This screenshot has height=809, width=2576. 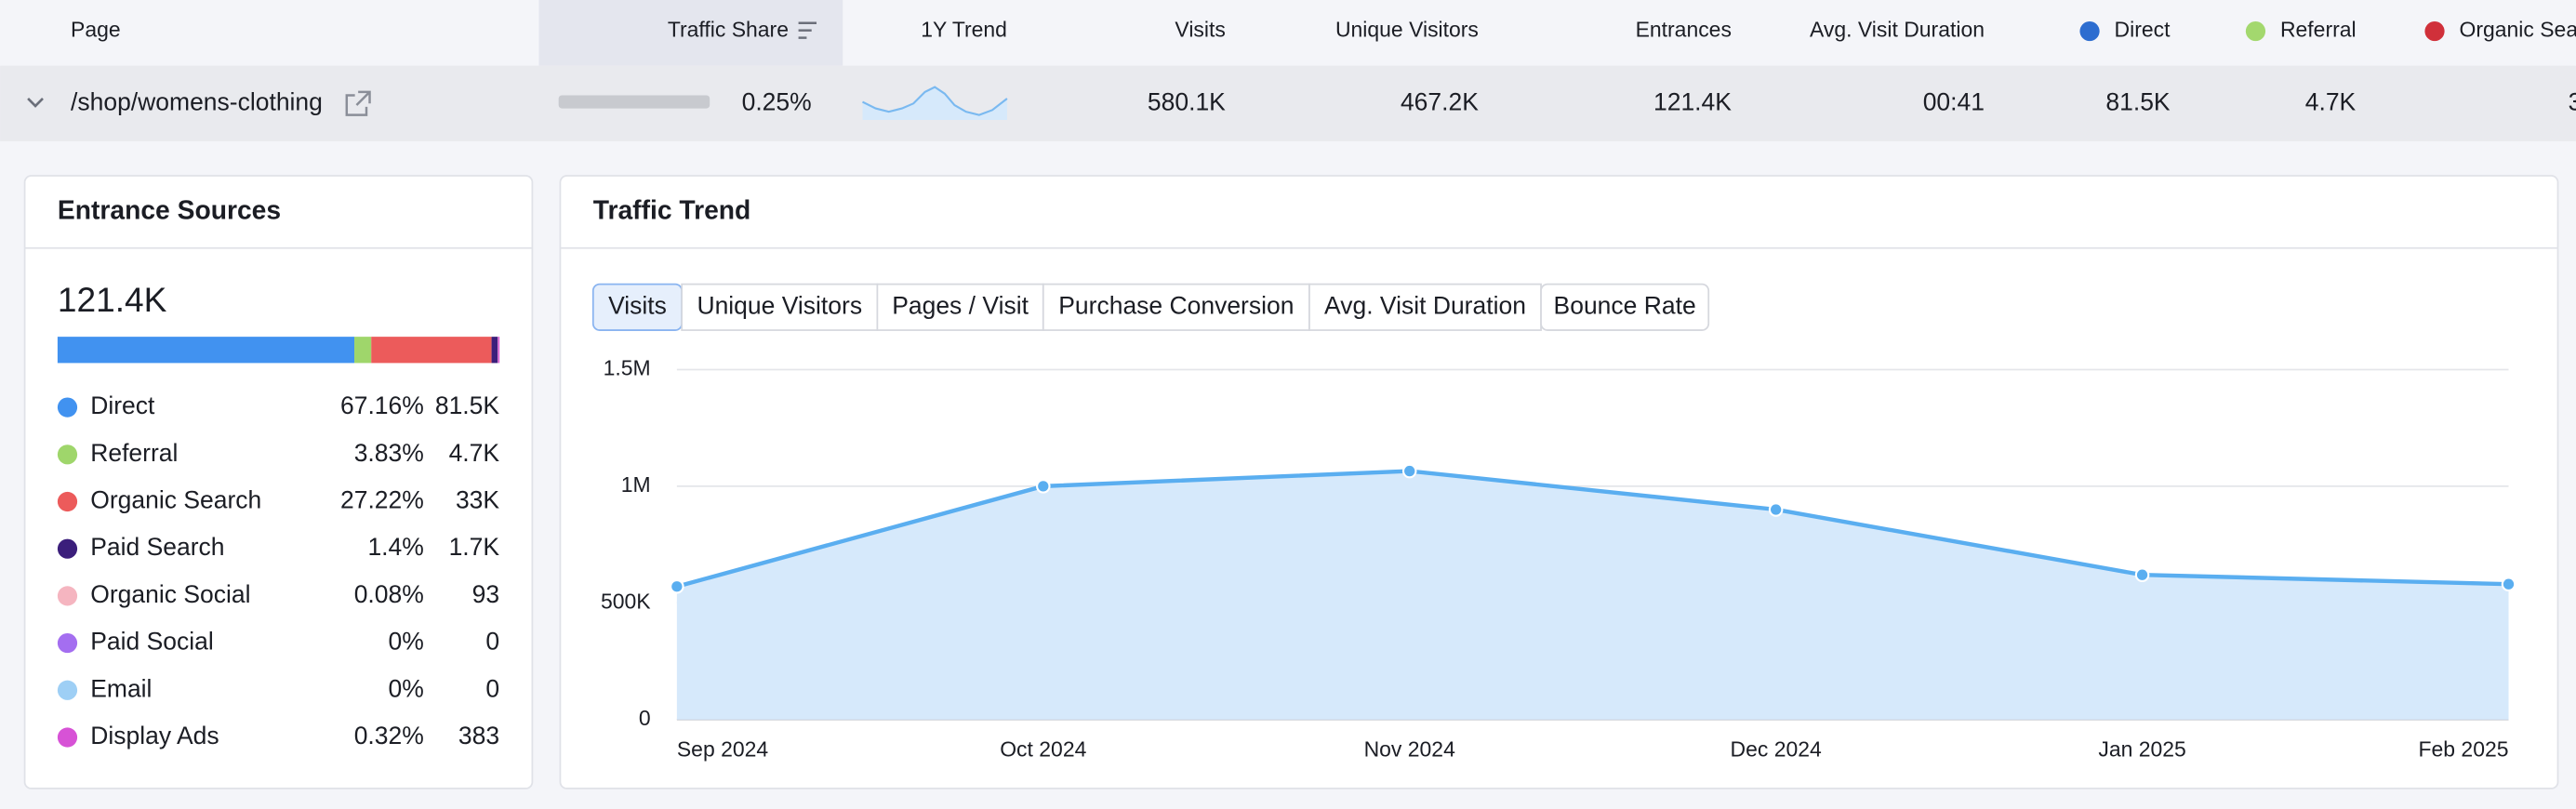 What do you see at coordinates (2138, 101) in the screenshot?
I see `cell: 81.5K` at bounding box center [2138, 101].